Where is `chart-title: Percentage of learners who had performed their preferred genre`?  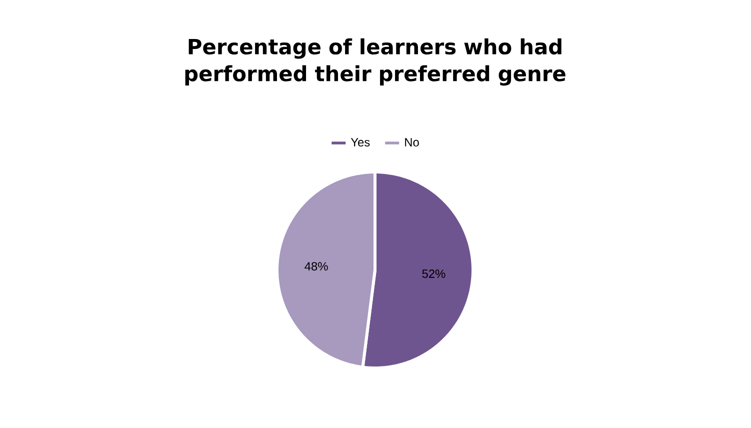 chart-title: Percentage of learners who had performed their preferred genre is located at coordinates (375, 62).